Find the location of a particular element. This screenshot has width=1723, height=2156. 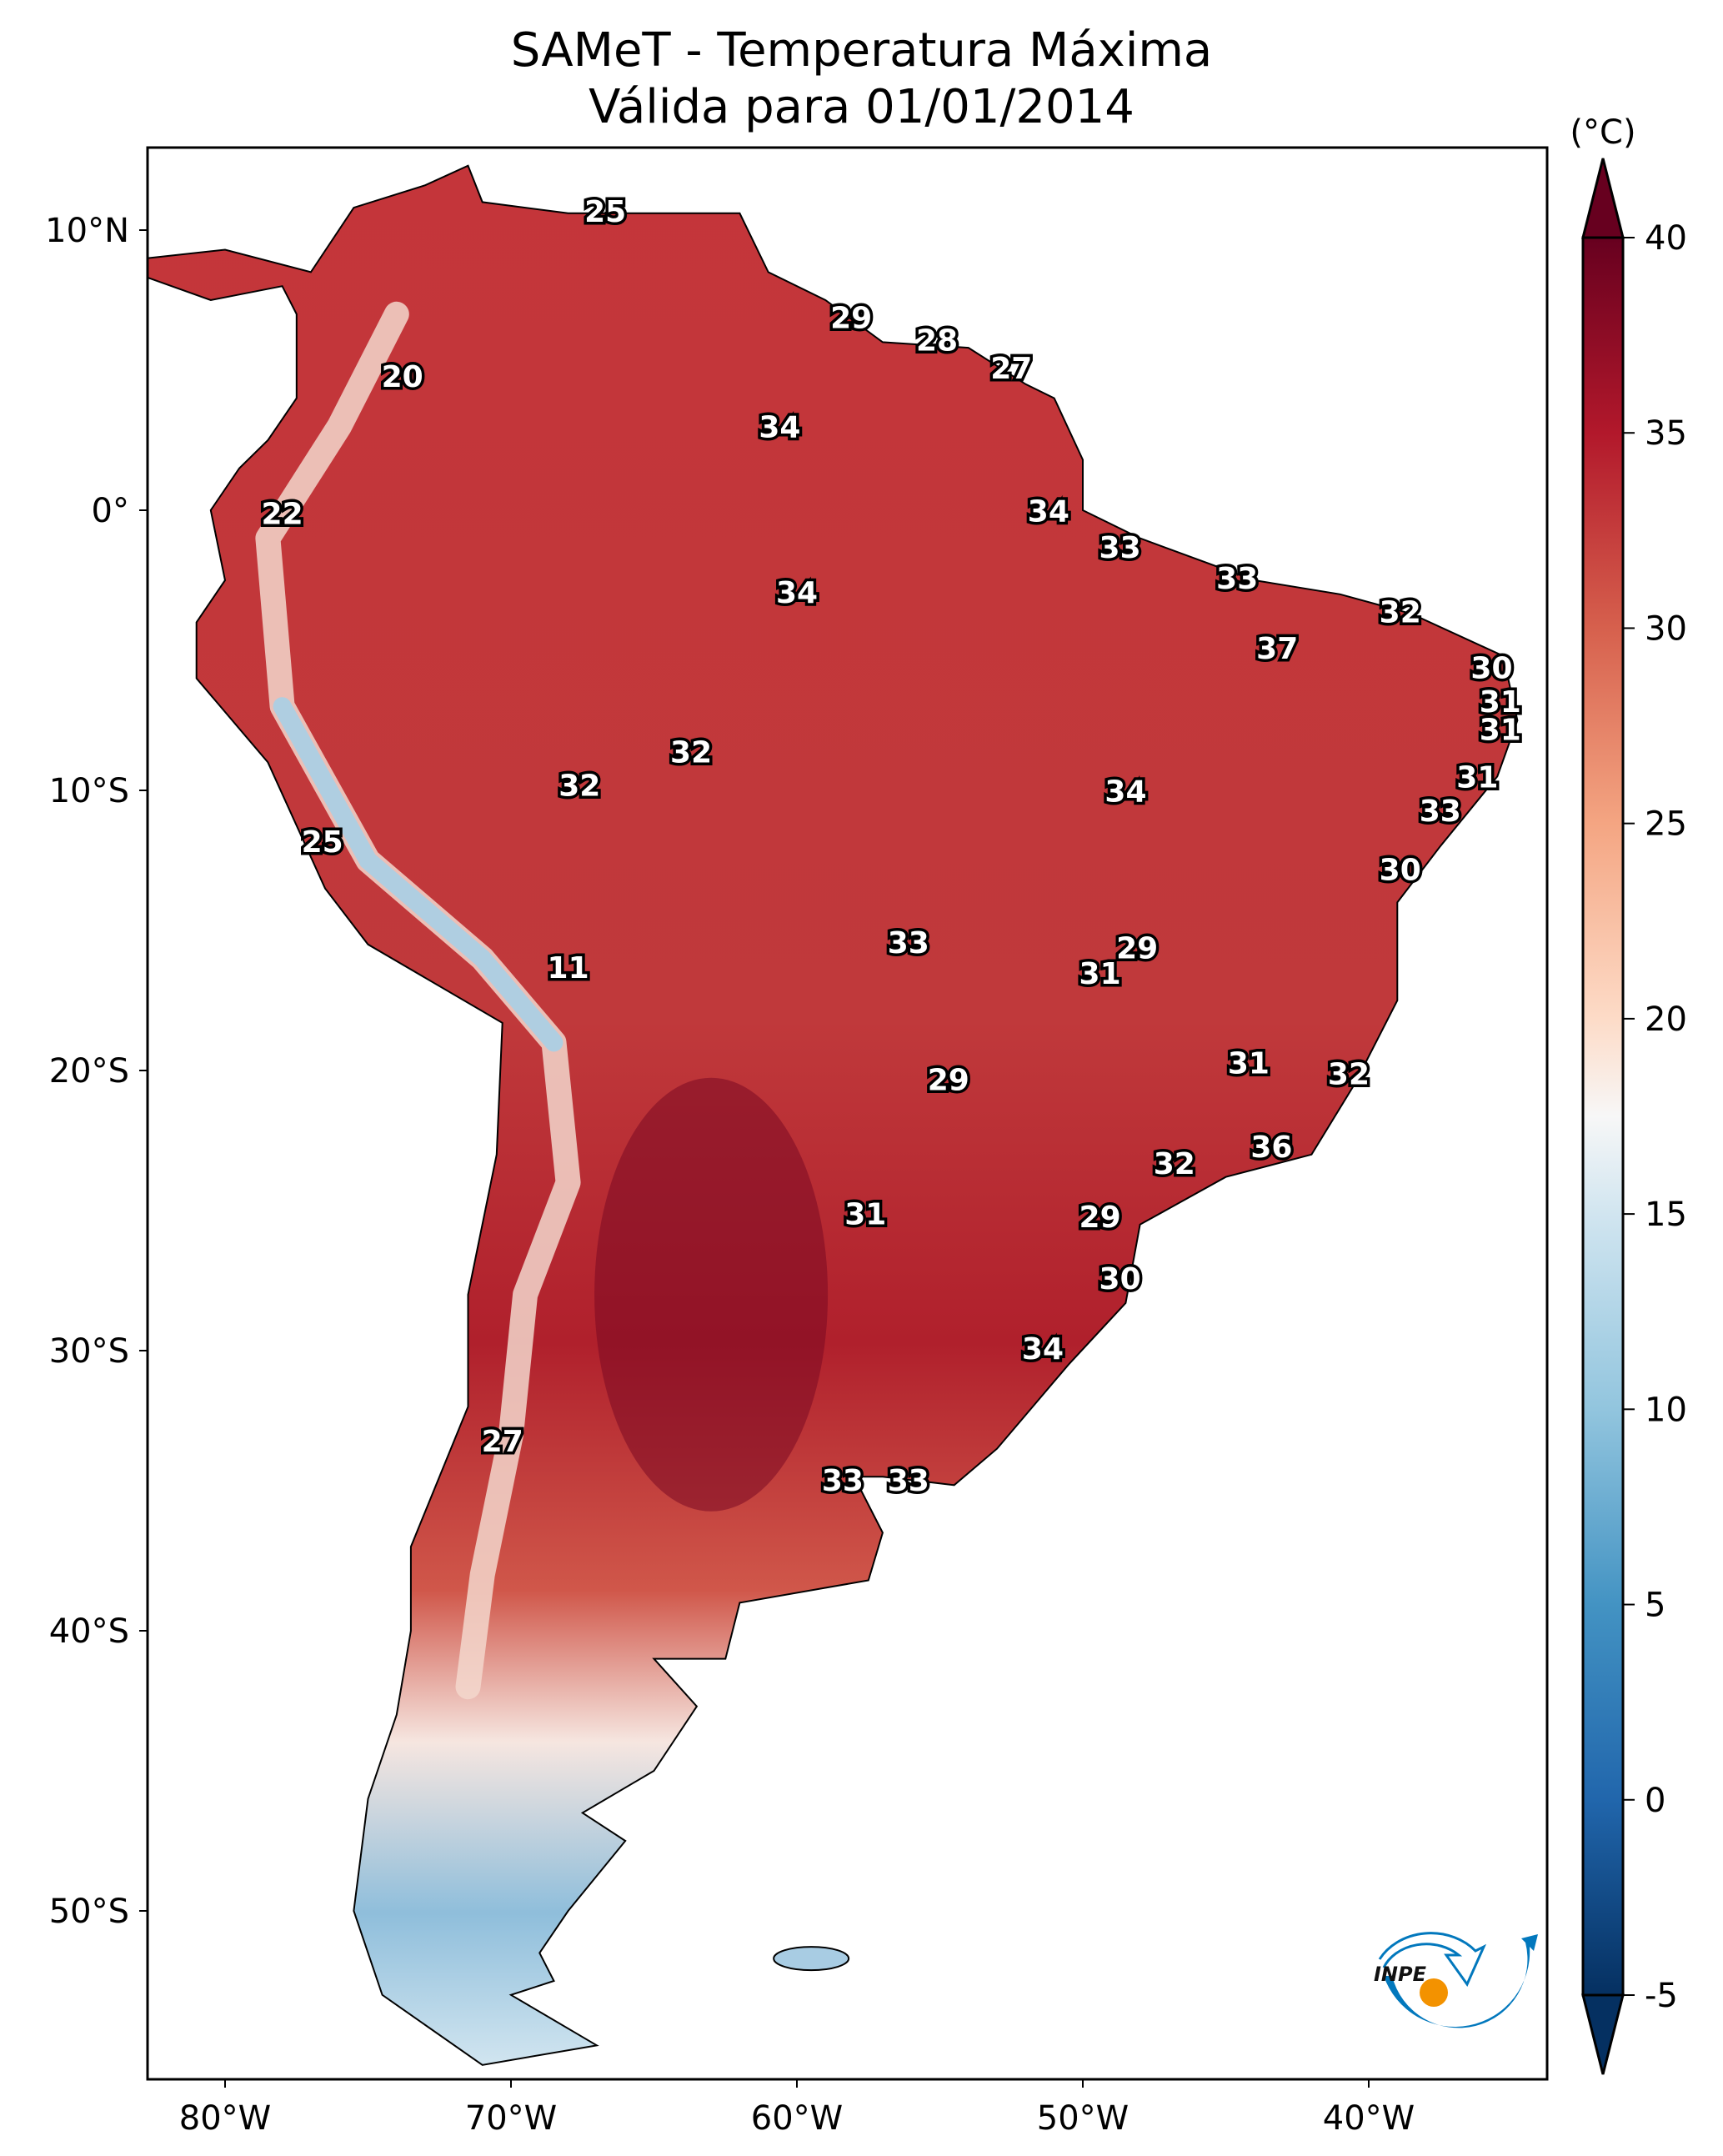

x-tick-label: 80°W is located at coordinates (225, 2118).